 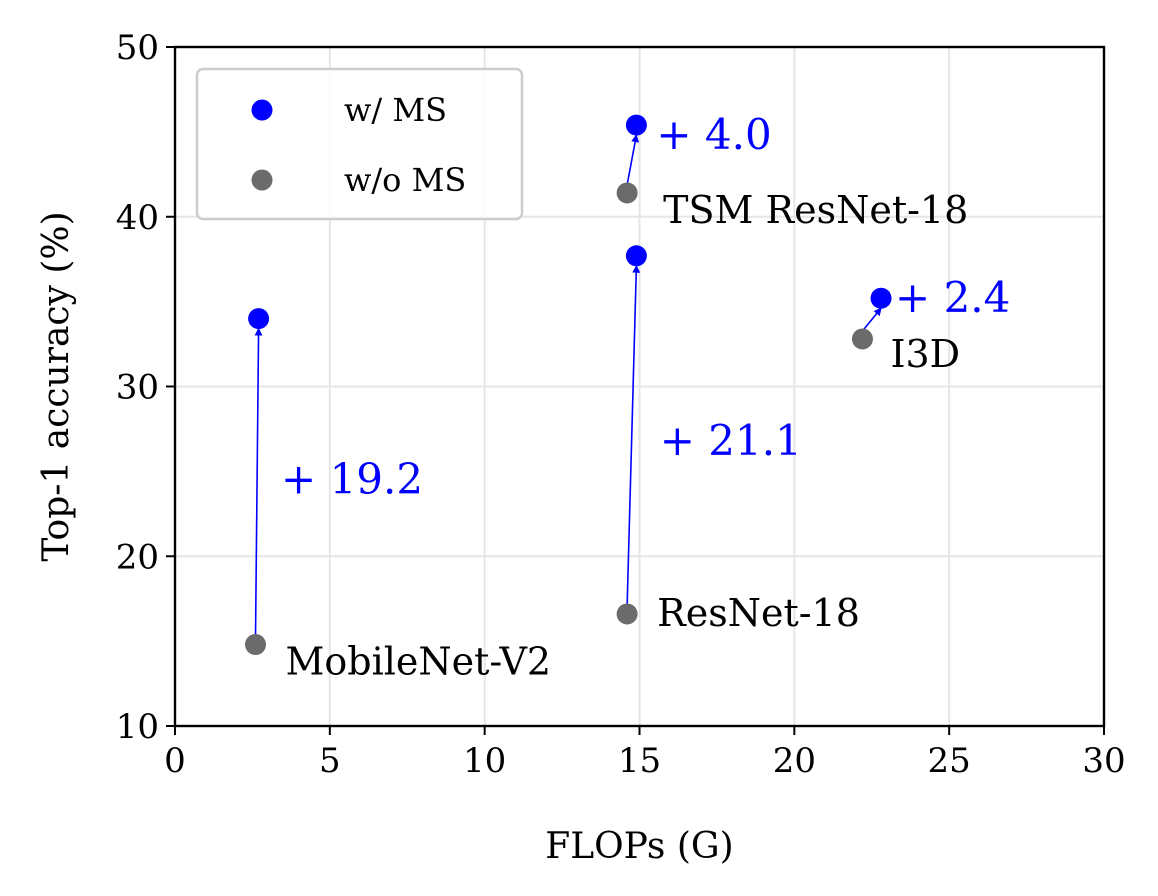 I want to click on y-tick-label: 50, so click(x=137, y=48).